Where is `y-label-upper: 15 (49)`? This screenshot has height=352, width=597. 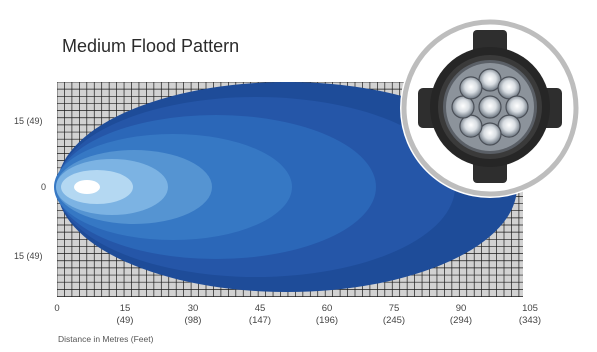
y-label-upper: 15 (49) is located at coordinates (28, 121).